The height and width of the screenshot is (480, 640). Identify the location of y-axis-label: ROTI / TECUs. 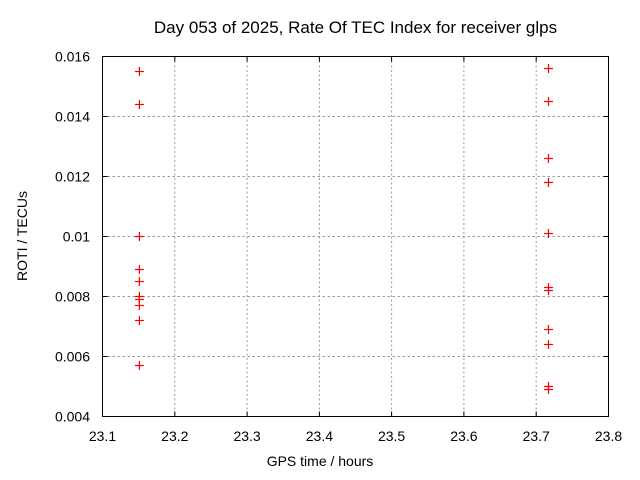
(22, 236).